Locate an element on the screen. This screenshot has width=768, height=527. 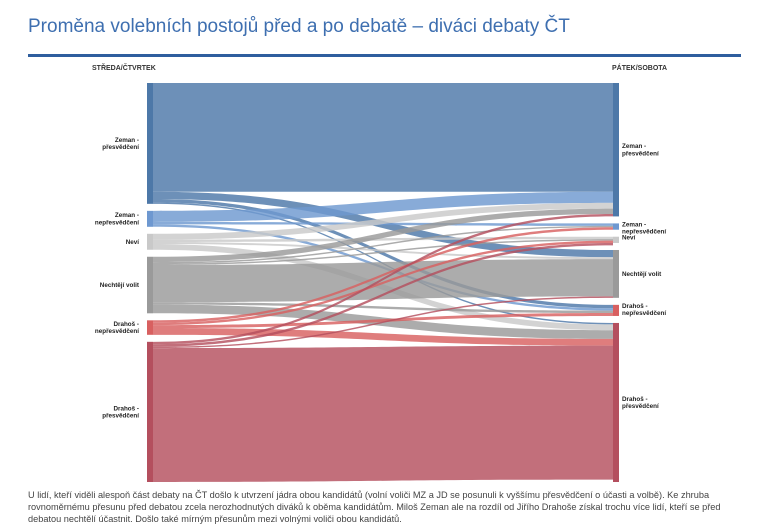
sankey-link-l5-r2 is located at coordinates (383, 275).